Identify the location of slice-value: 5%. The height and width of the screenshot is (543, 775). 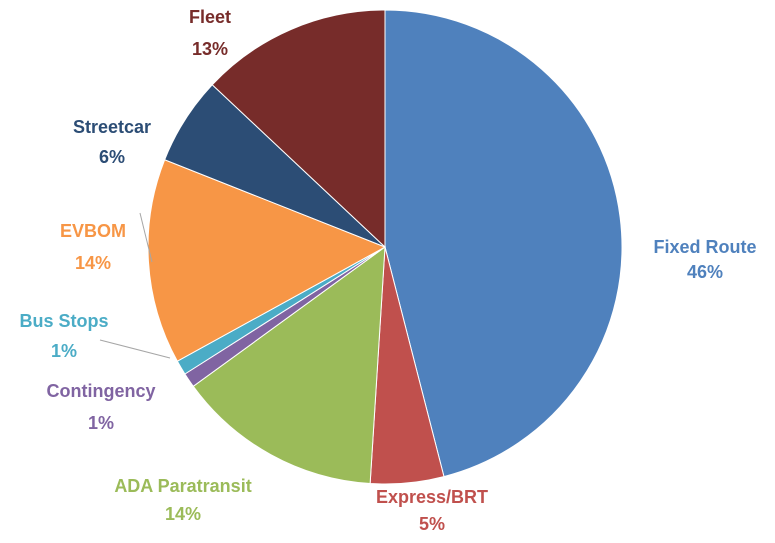
(432, 524).